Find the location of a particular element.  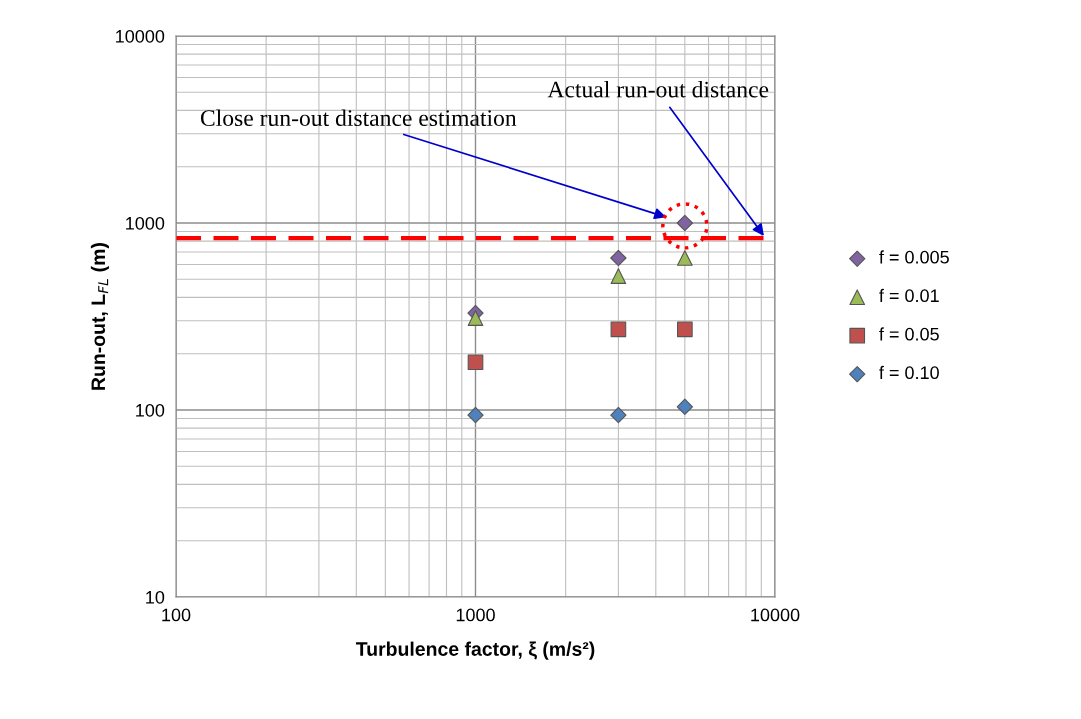

y-axis-title: Run-out, L$_{FL}$ (m) is located at coordinates (99, 316).